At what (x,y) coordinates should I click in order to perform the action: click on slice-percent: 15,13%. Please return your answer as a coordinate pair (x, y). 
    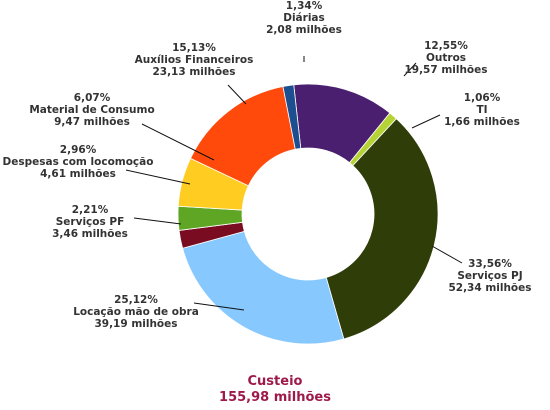
    Looking at the image, I should click on (194, 48).